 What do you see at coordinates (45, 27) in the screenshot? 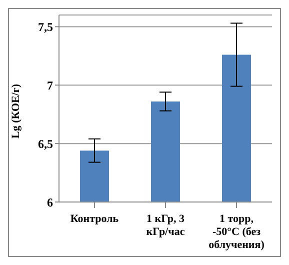
I see `y-tick-label: 7,5` at bounding box center [45, 27].